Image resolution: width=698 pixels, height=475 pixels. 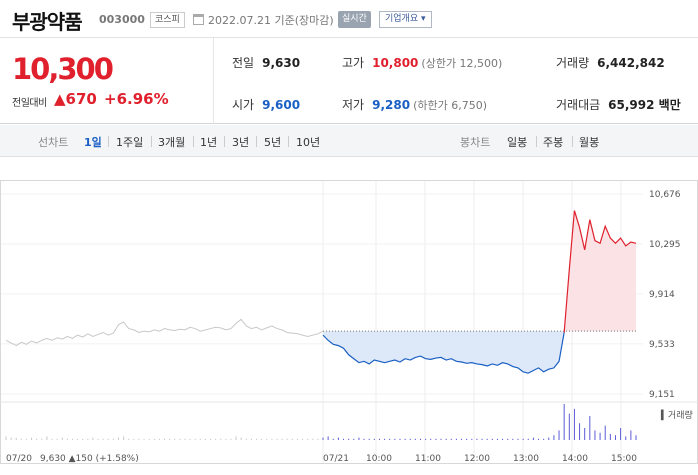 I want to click on stat-volume: 거래량 6,442,842, so click(x=610, y=62).